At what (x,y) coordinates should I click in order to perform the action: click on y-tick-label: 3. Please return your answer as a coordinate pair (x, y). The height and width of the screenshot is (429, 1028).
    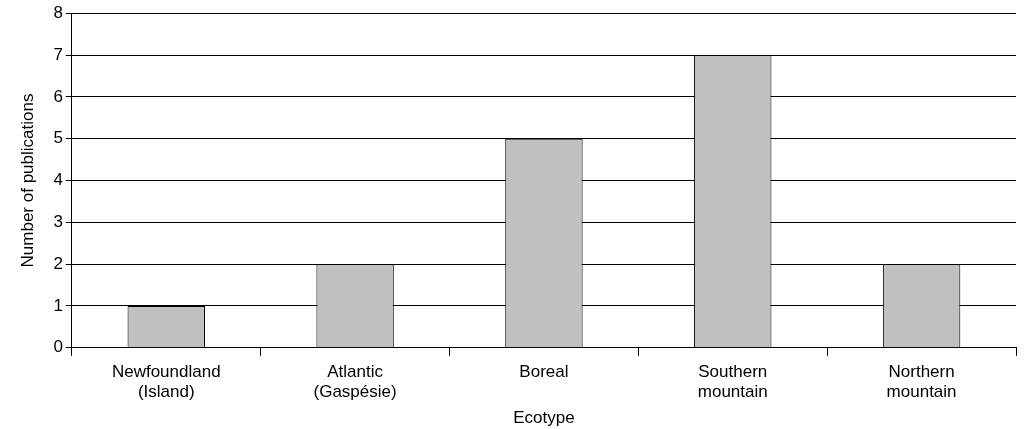
    Looking at the image, I should click on (58, 222).